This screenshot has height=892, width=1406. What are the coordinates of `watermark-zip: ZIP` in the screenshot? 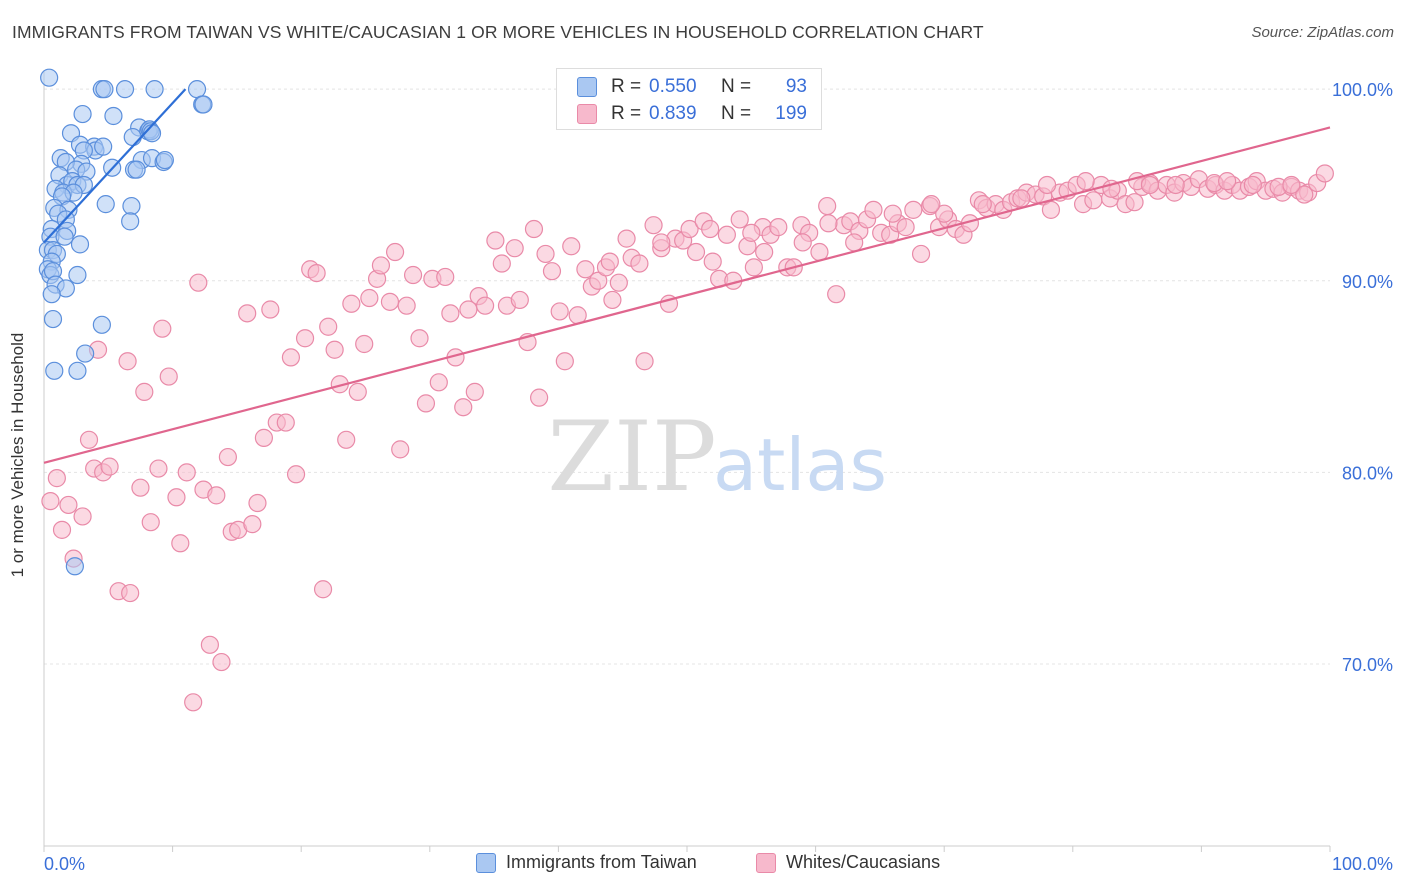 It's located at (631, 457).